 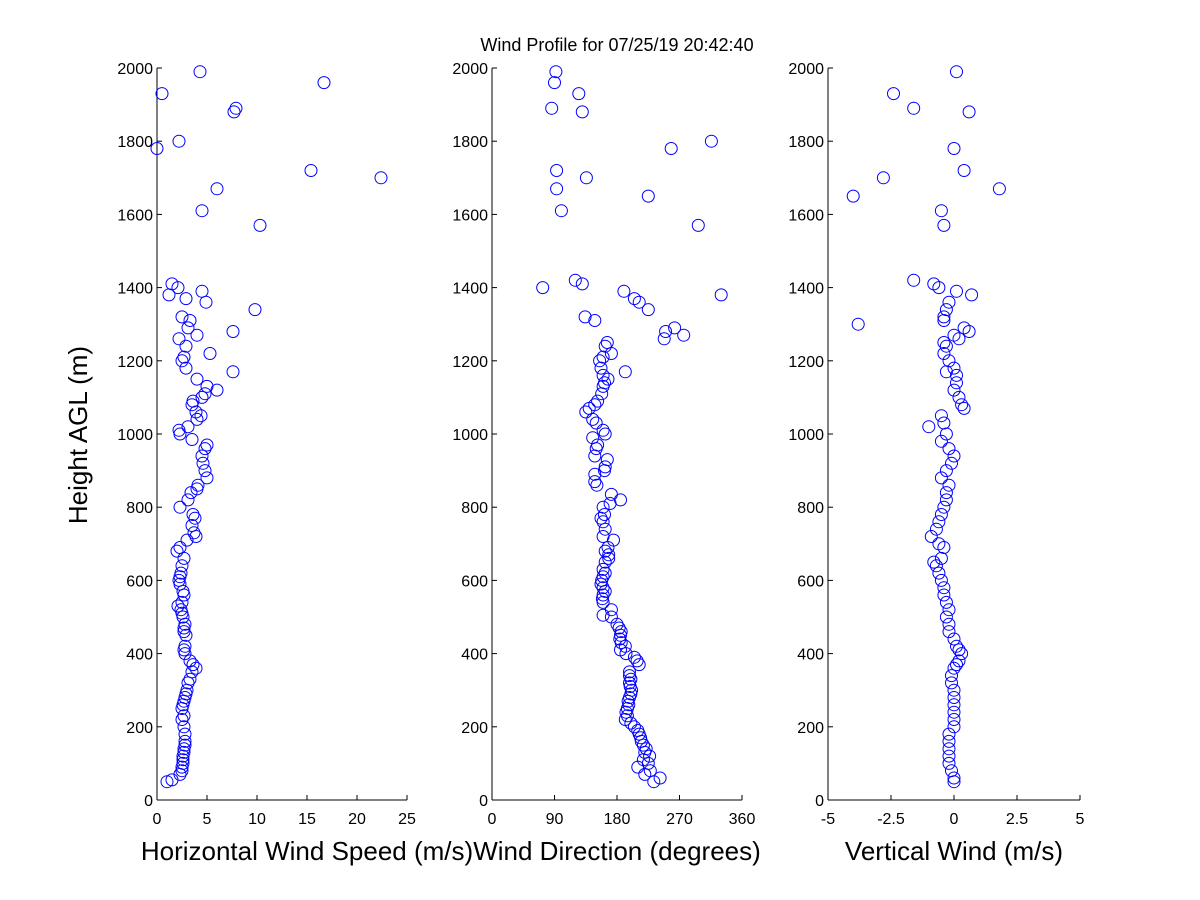 I want to click on y-tick-label: 1600, so click(x=135, y=215).